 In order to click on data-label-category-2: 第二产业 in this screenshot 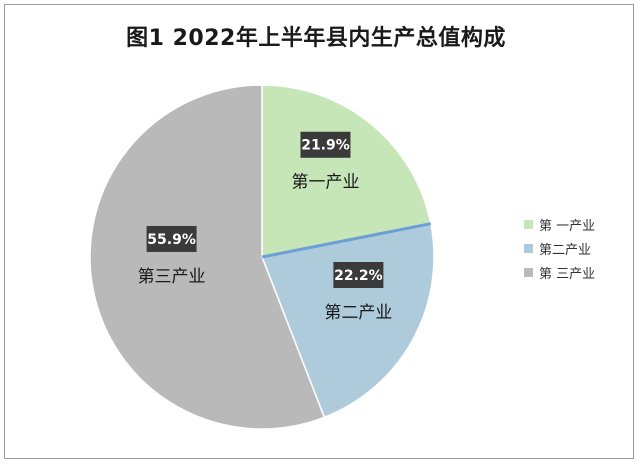, I will do `click(358, 313)`.